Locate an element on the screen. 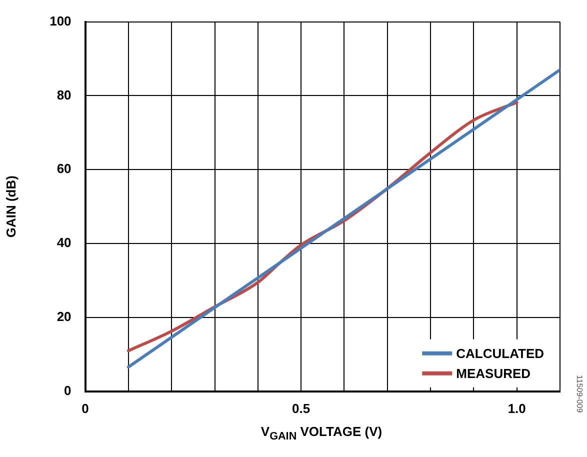  legend-label: MEASURED is located at coordinates (493, 373).